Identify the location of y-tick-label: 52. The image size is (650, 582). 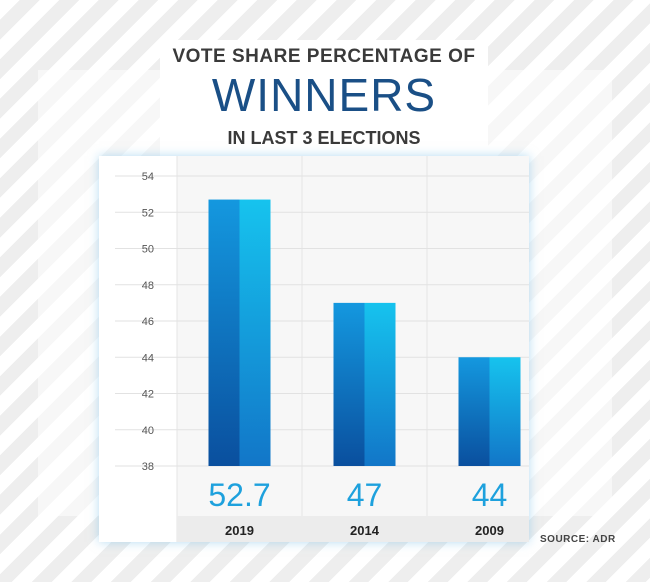
(148, 213).